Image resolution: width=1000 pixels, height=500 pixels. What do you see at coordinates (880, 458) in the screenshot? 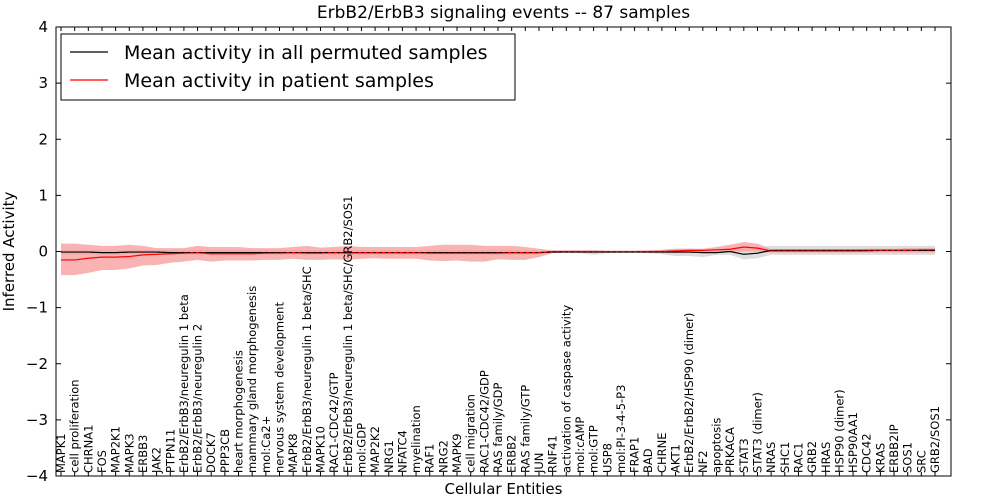
I see `x-tick-label: KRAS` at bounding box center [880, 458].